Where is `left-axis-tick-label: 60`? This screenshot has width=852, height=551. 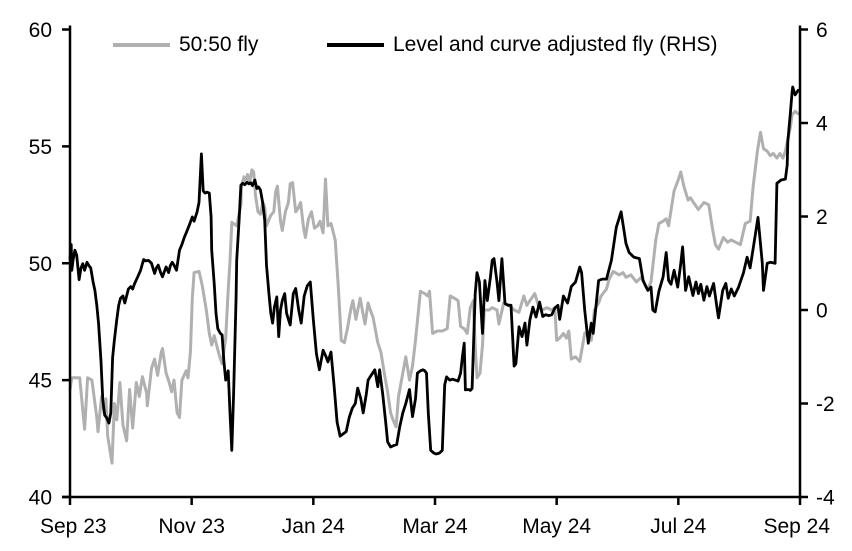
left-axis-tick-label: 60 is located at coordinates (40, 30).